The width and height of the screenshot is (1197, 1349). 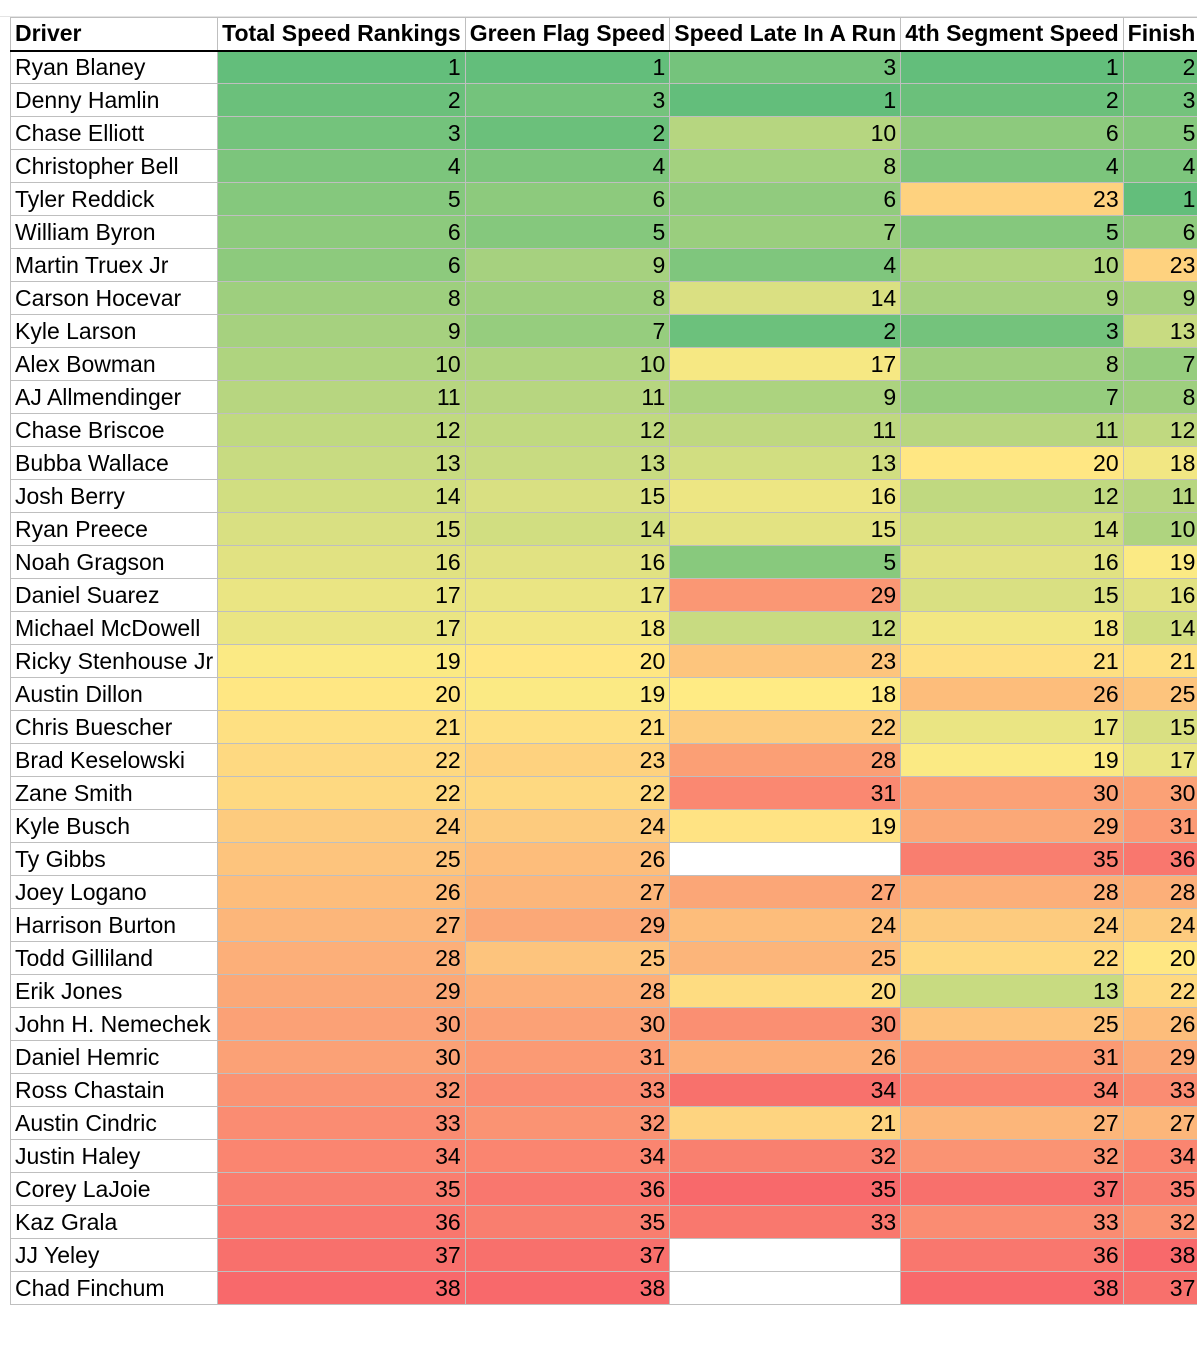 What do you see at coordinates (1012, 463) in the screenshot?
I see `4th-segment-speed-cell: 20` at bounding box center [1012, 463].